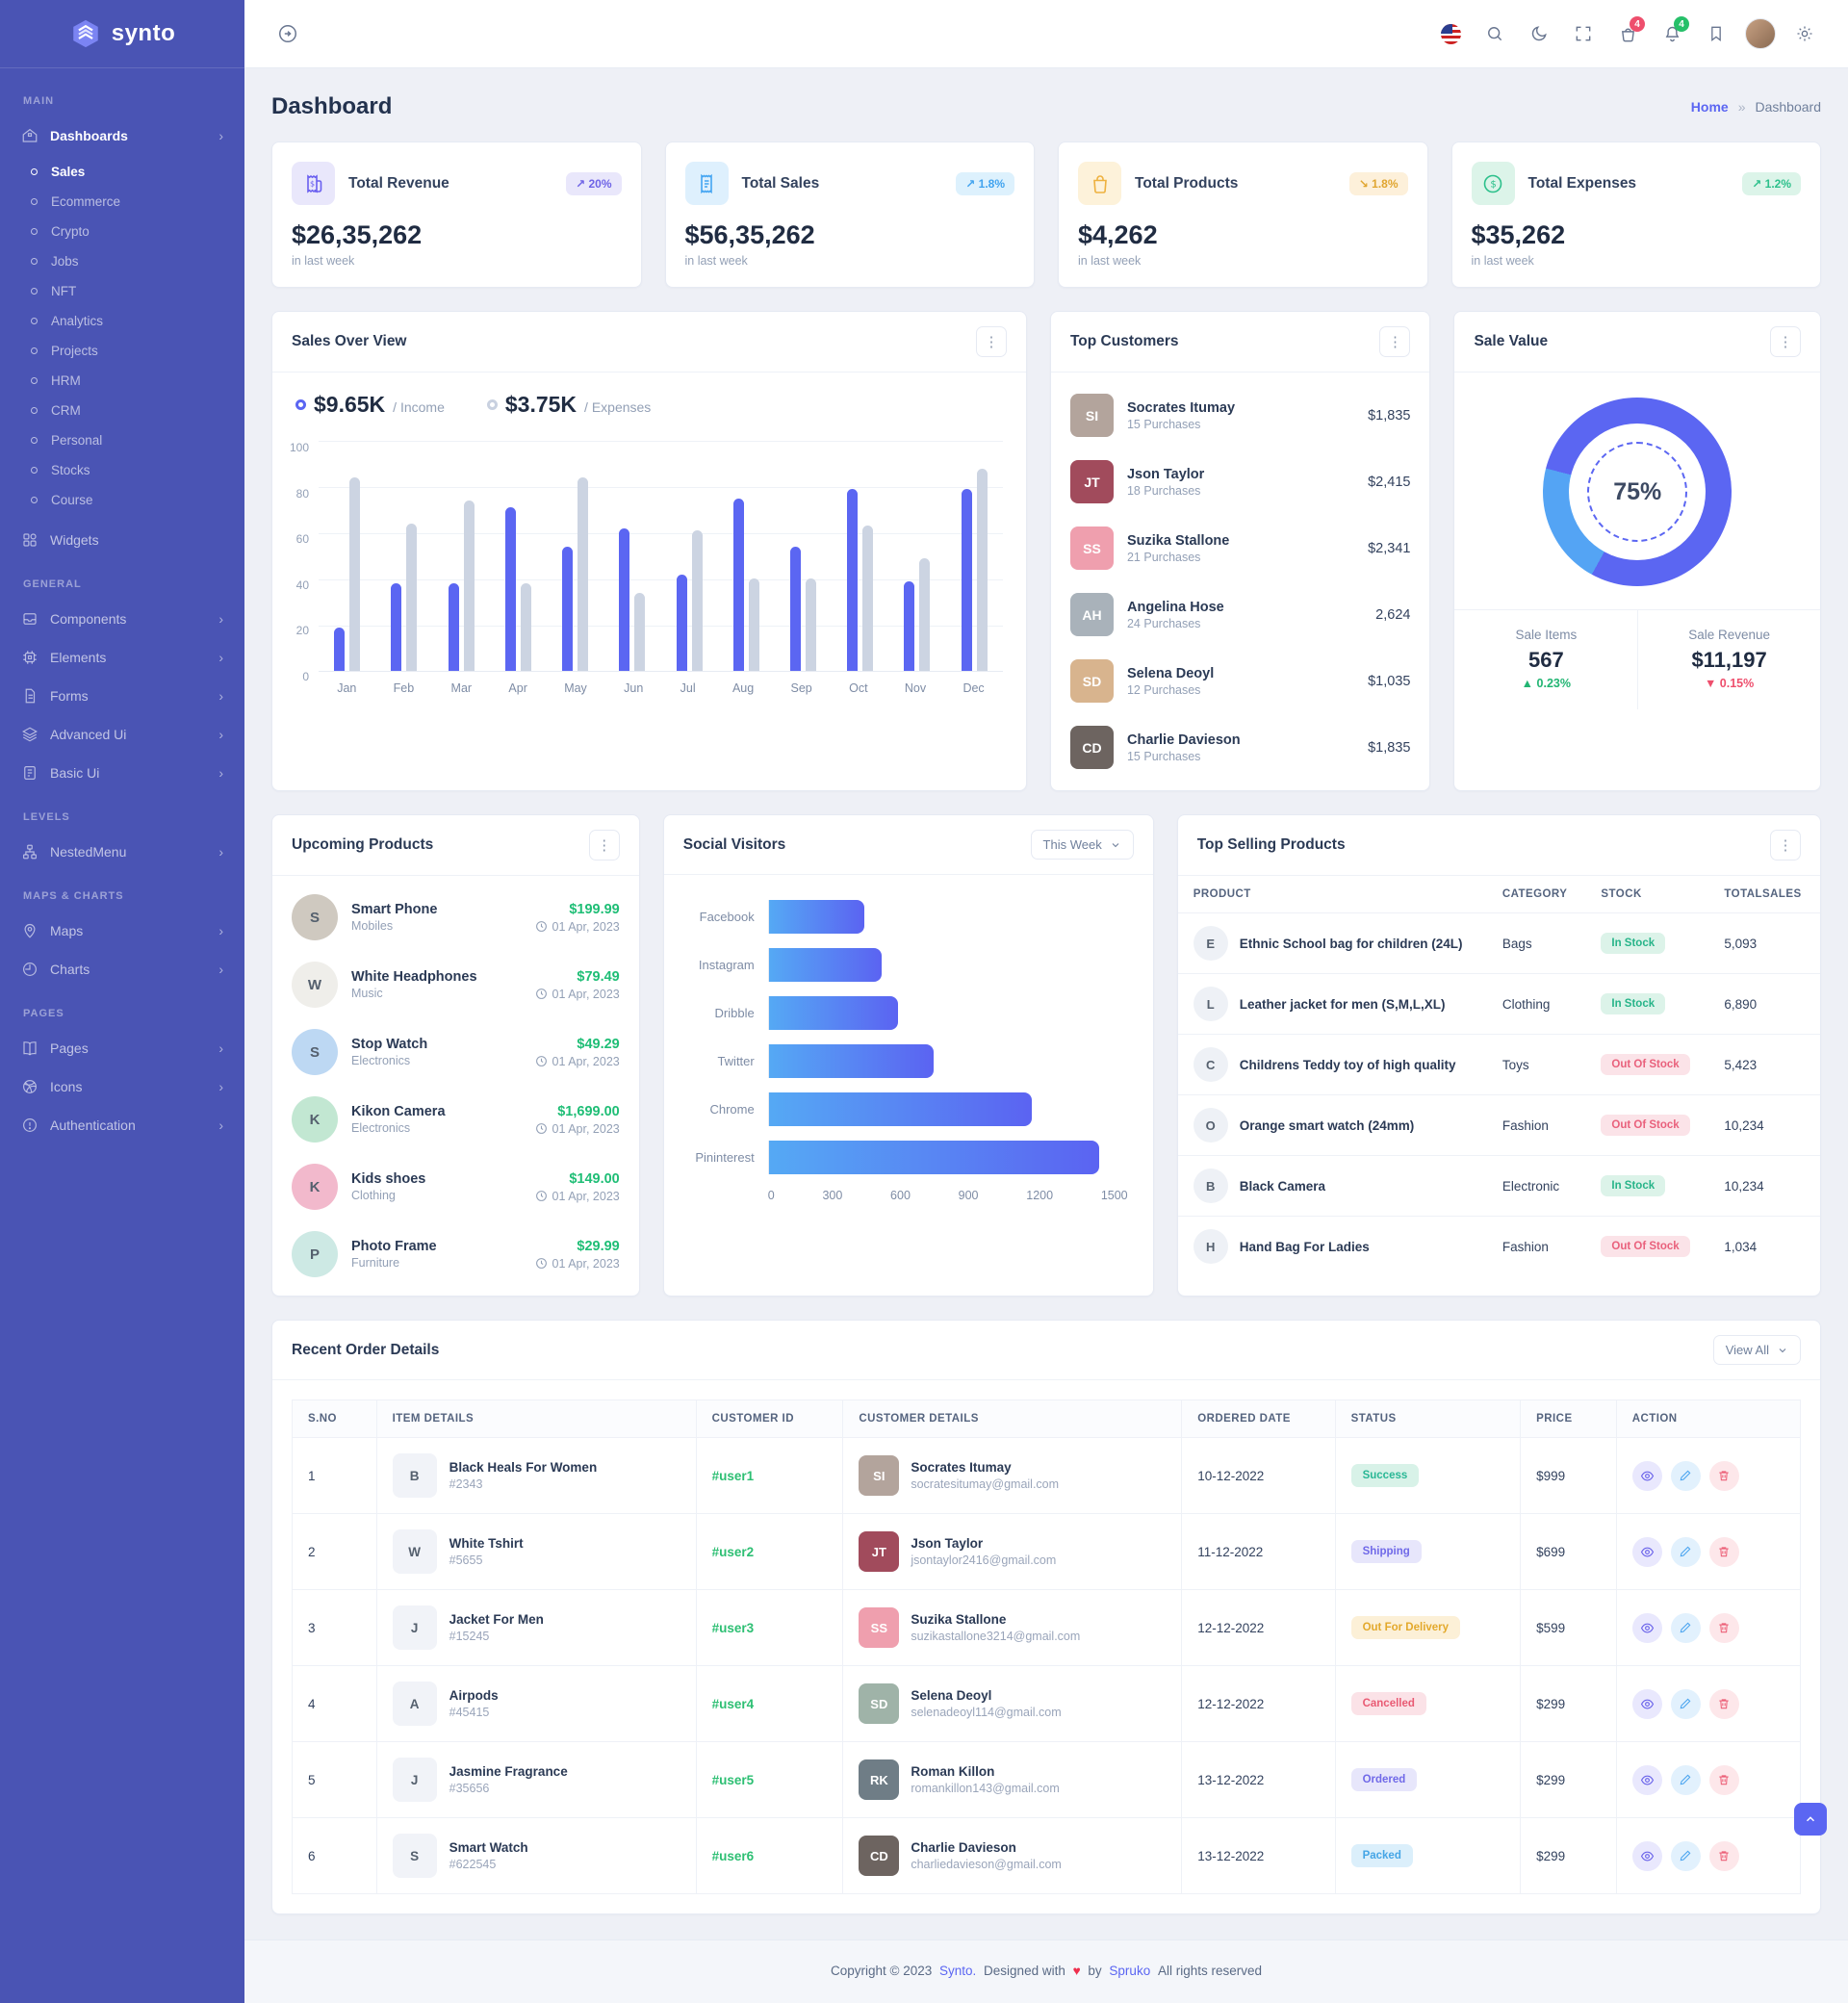  I want to click on sidebar-item-course: Course, so click(122, 500).